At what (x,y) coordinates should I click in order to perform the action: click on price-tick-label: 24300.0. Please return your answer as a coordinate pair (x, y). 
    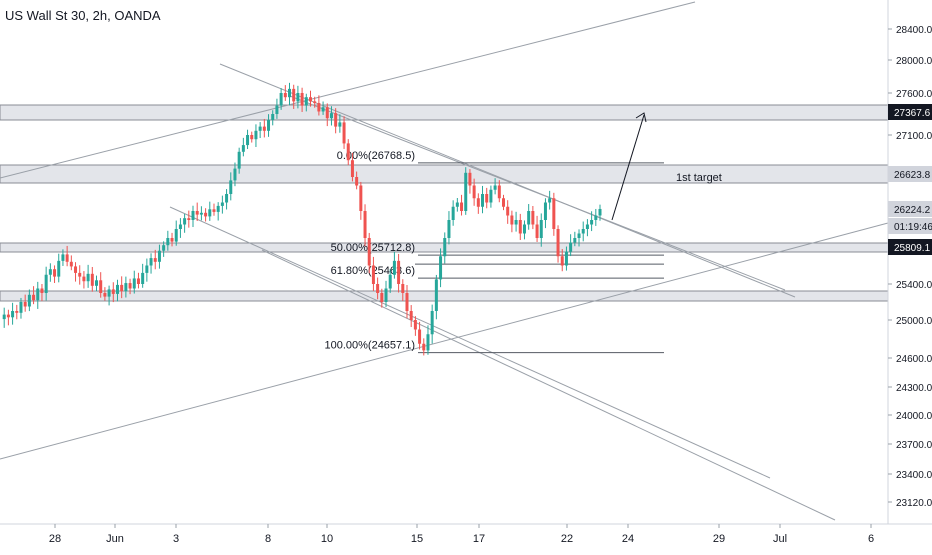
    Looking at the image, I should click on (914, 388).